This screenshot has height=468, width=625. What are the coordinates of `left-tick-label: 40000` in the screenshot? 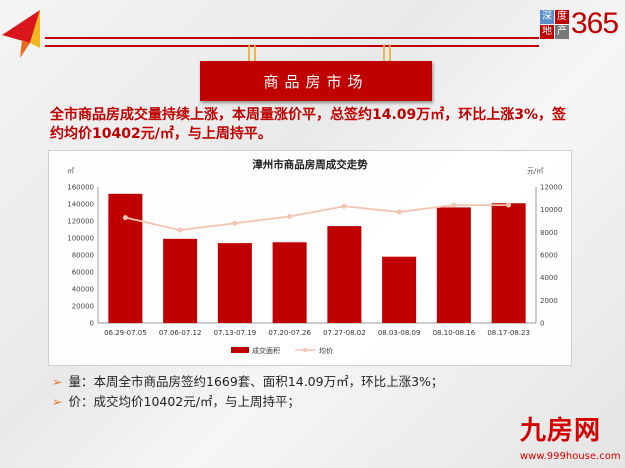 It's located at (83, 290).